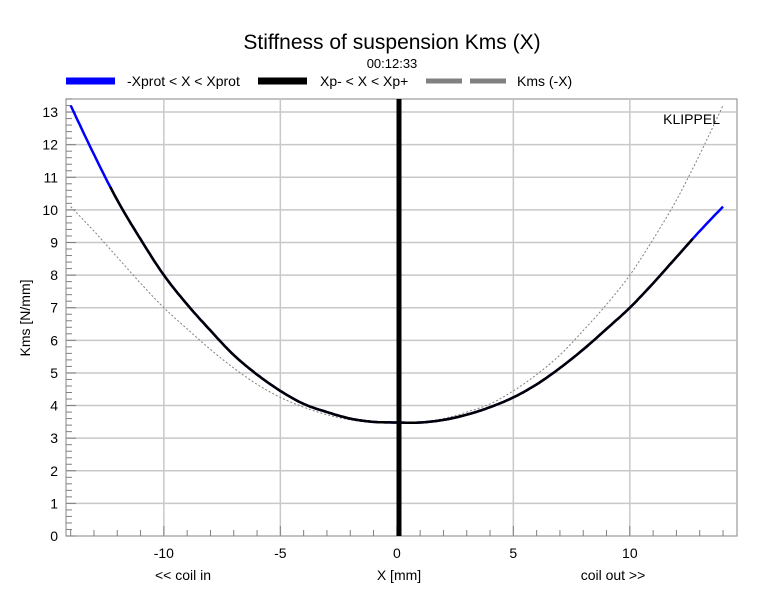 This screenshot has width=765, height=595. I want to click on y-tick-label: 6, so click(54, 340).